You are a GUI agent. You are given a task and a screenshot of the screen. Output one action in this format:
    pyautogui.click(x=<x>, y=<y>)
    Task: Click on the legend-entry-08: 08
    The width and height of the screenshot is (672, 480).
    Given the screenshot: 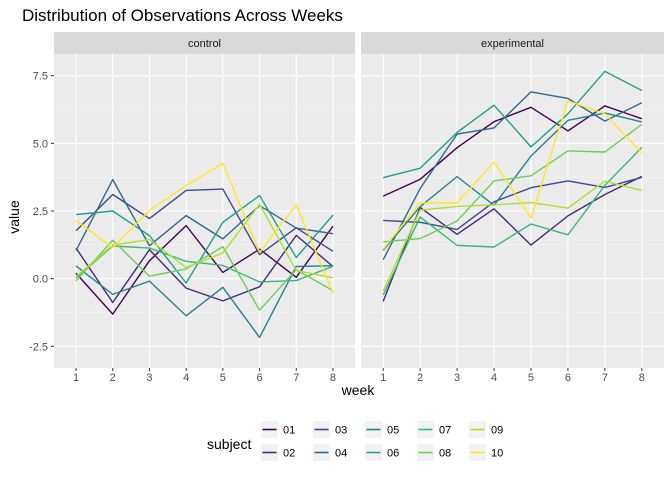 What is the action you would take?
    pyautogui.click(x=434, y=452)
    